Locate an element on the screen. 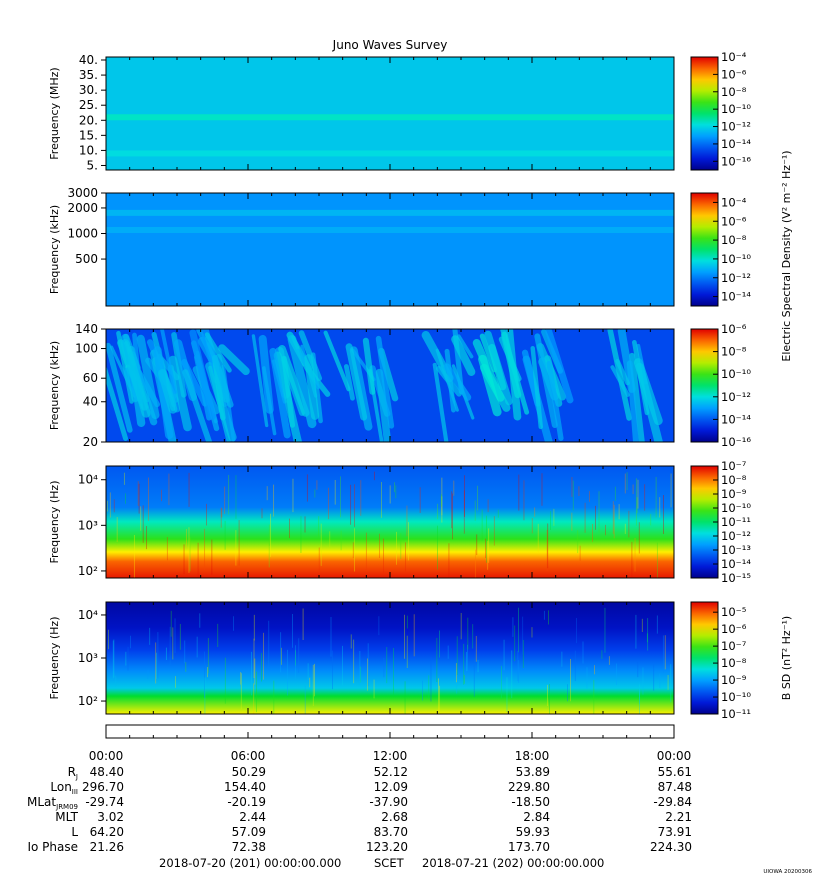  footer-end: 2018-07-21 (202) 00:00:00.000 is located at coordinates (513, 863).